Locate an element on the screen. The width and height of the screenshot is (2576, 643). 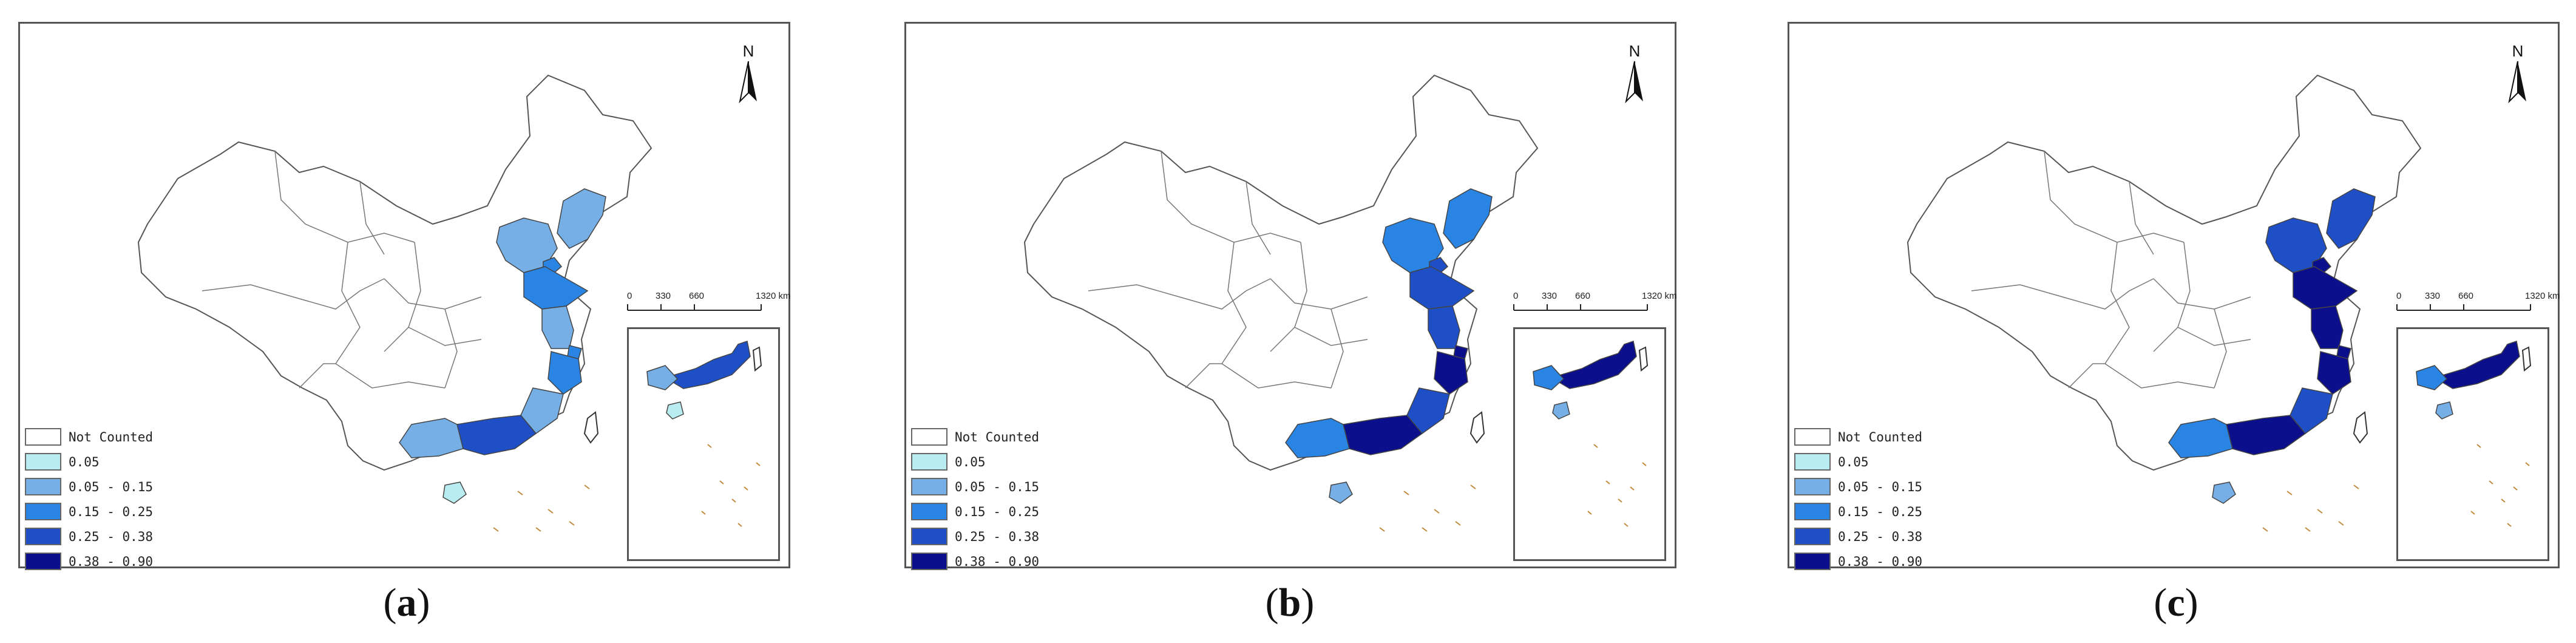
panel-caption: (a) is located at coordinates (407, 602).